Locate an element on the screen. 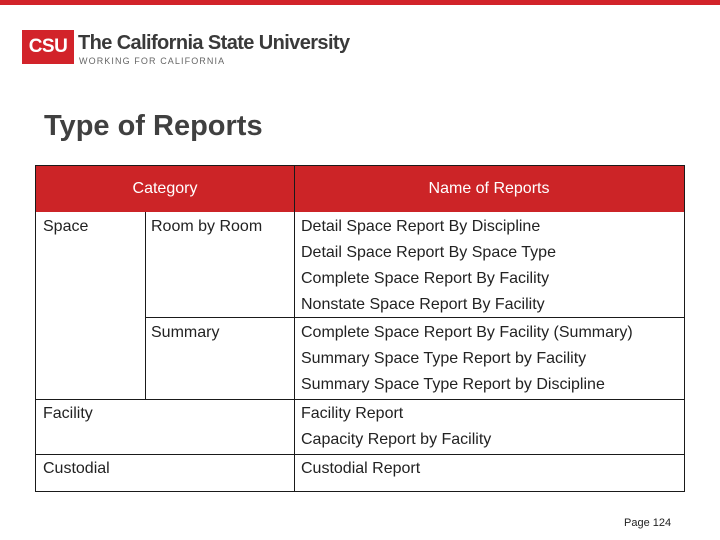  logo-title: The California State University is located at coordinates (214, 43).